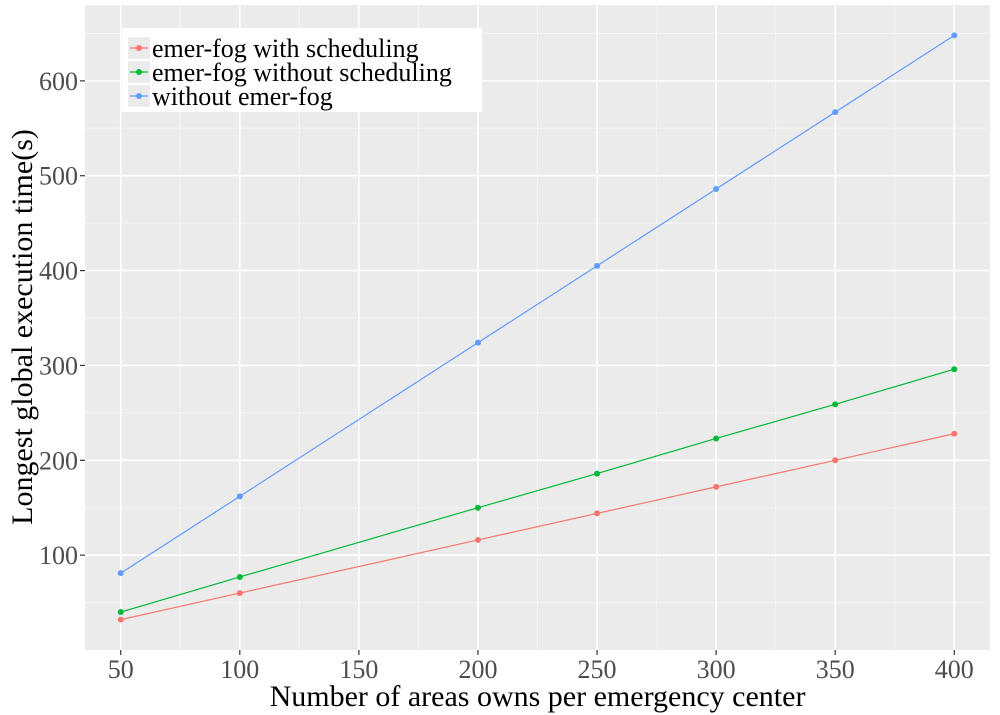  I want to click on y-axis: 100 200 300 400 500 600, so click(62, 318).